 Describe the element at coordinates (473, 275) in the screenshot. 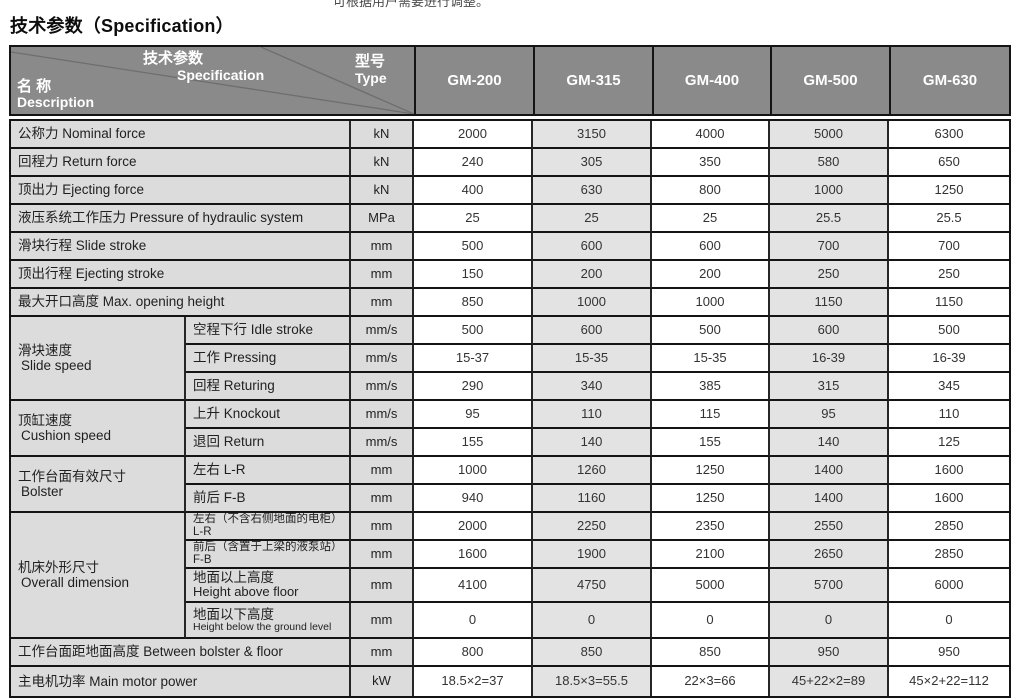

I see `value-cell: 150` at that location.